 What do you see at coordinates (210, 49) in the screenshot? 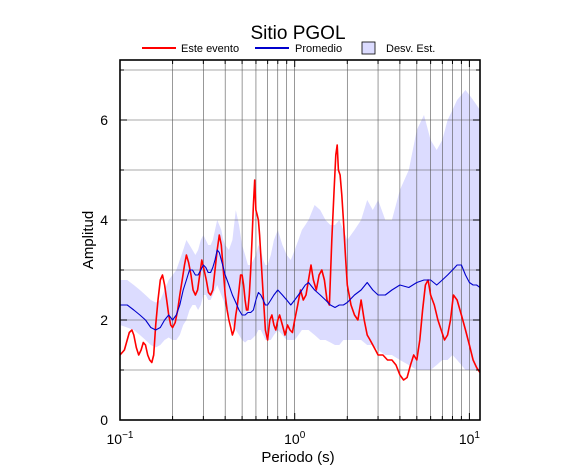
I see `legend-label: Este evento` at bounding box center [210, 49].